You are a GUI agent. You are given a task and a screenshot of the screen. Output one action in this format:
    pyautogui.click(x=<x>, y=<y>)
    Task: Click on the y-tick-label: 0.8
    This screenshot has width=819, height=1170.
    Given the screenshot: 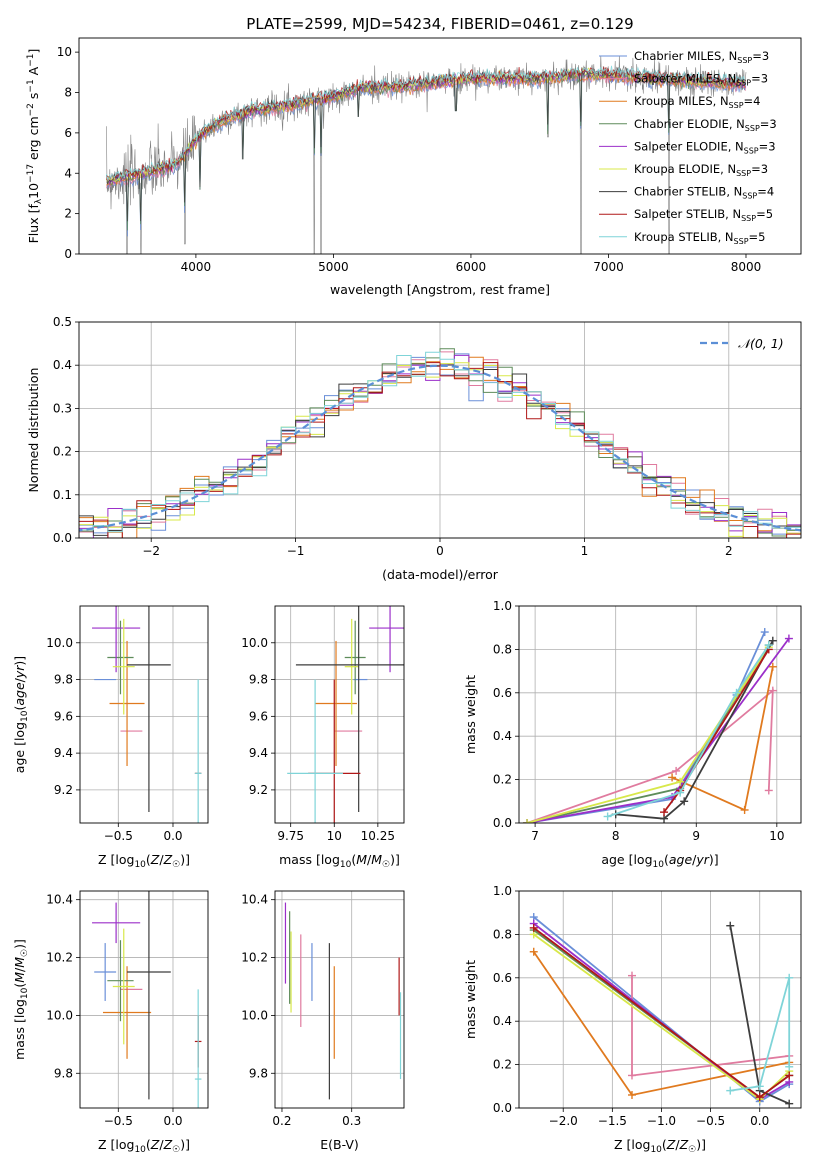 What is the action you would take?
    pyautogui.click(x=502, y=649)
    